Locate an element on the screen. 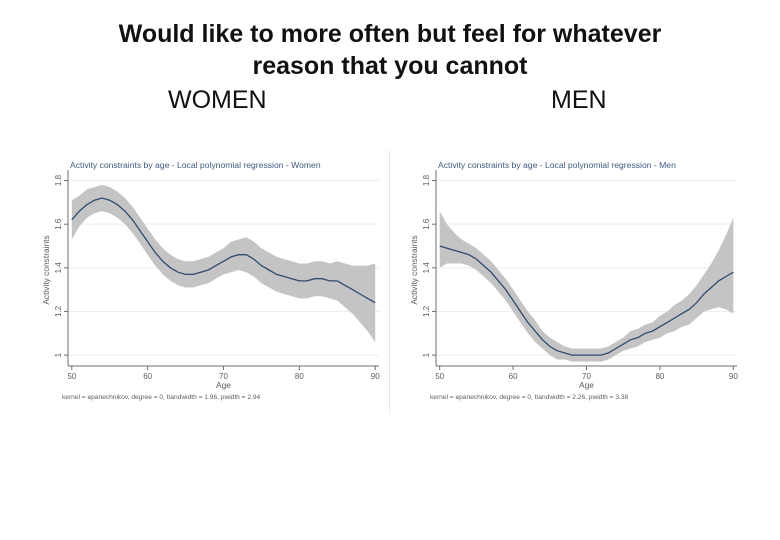 Image resolution: width=780 pixels, height=540 pixels. women-ytick-label-4: 1.8 is located at coordinates (58, 180).